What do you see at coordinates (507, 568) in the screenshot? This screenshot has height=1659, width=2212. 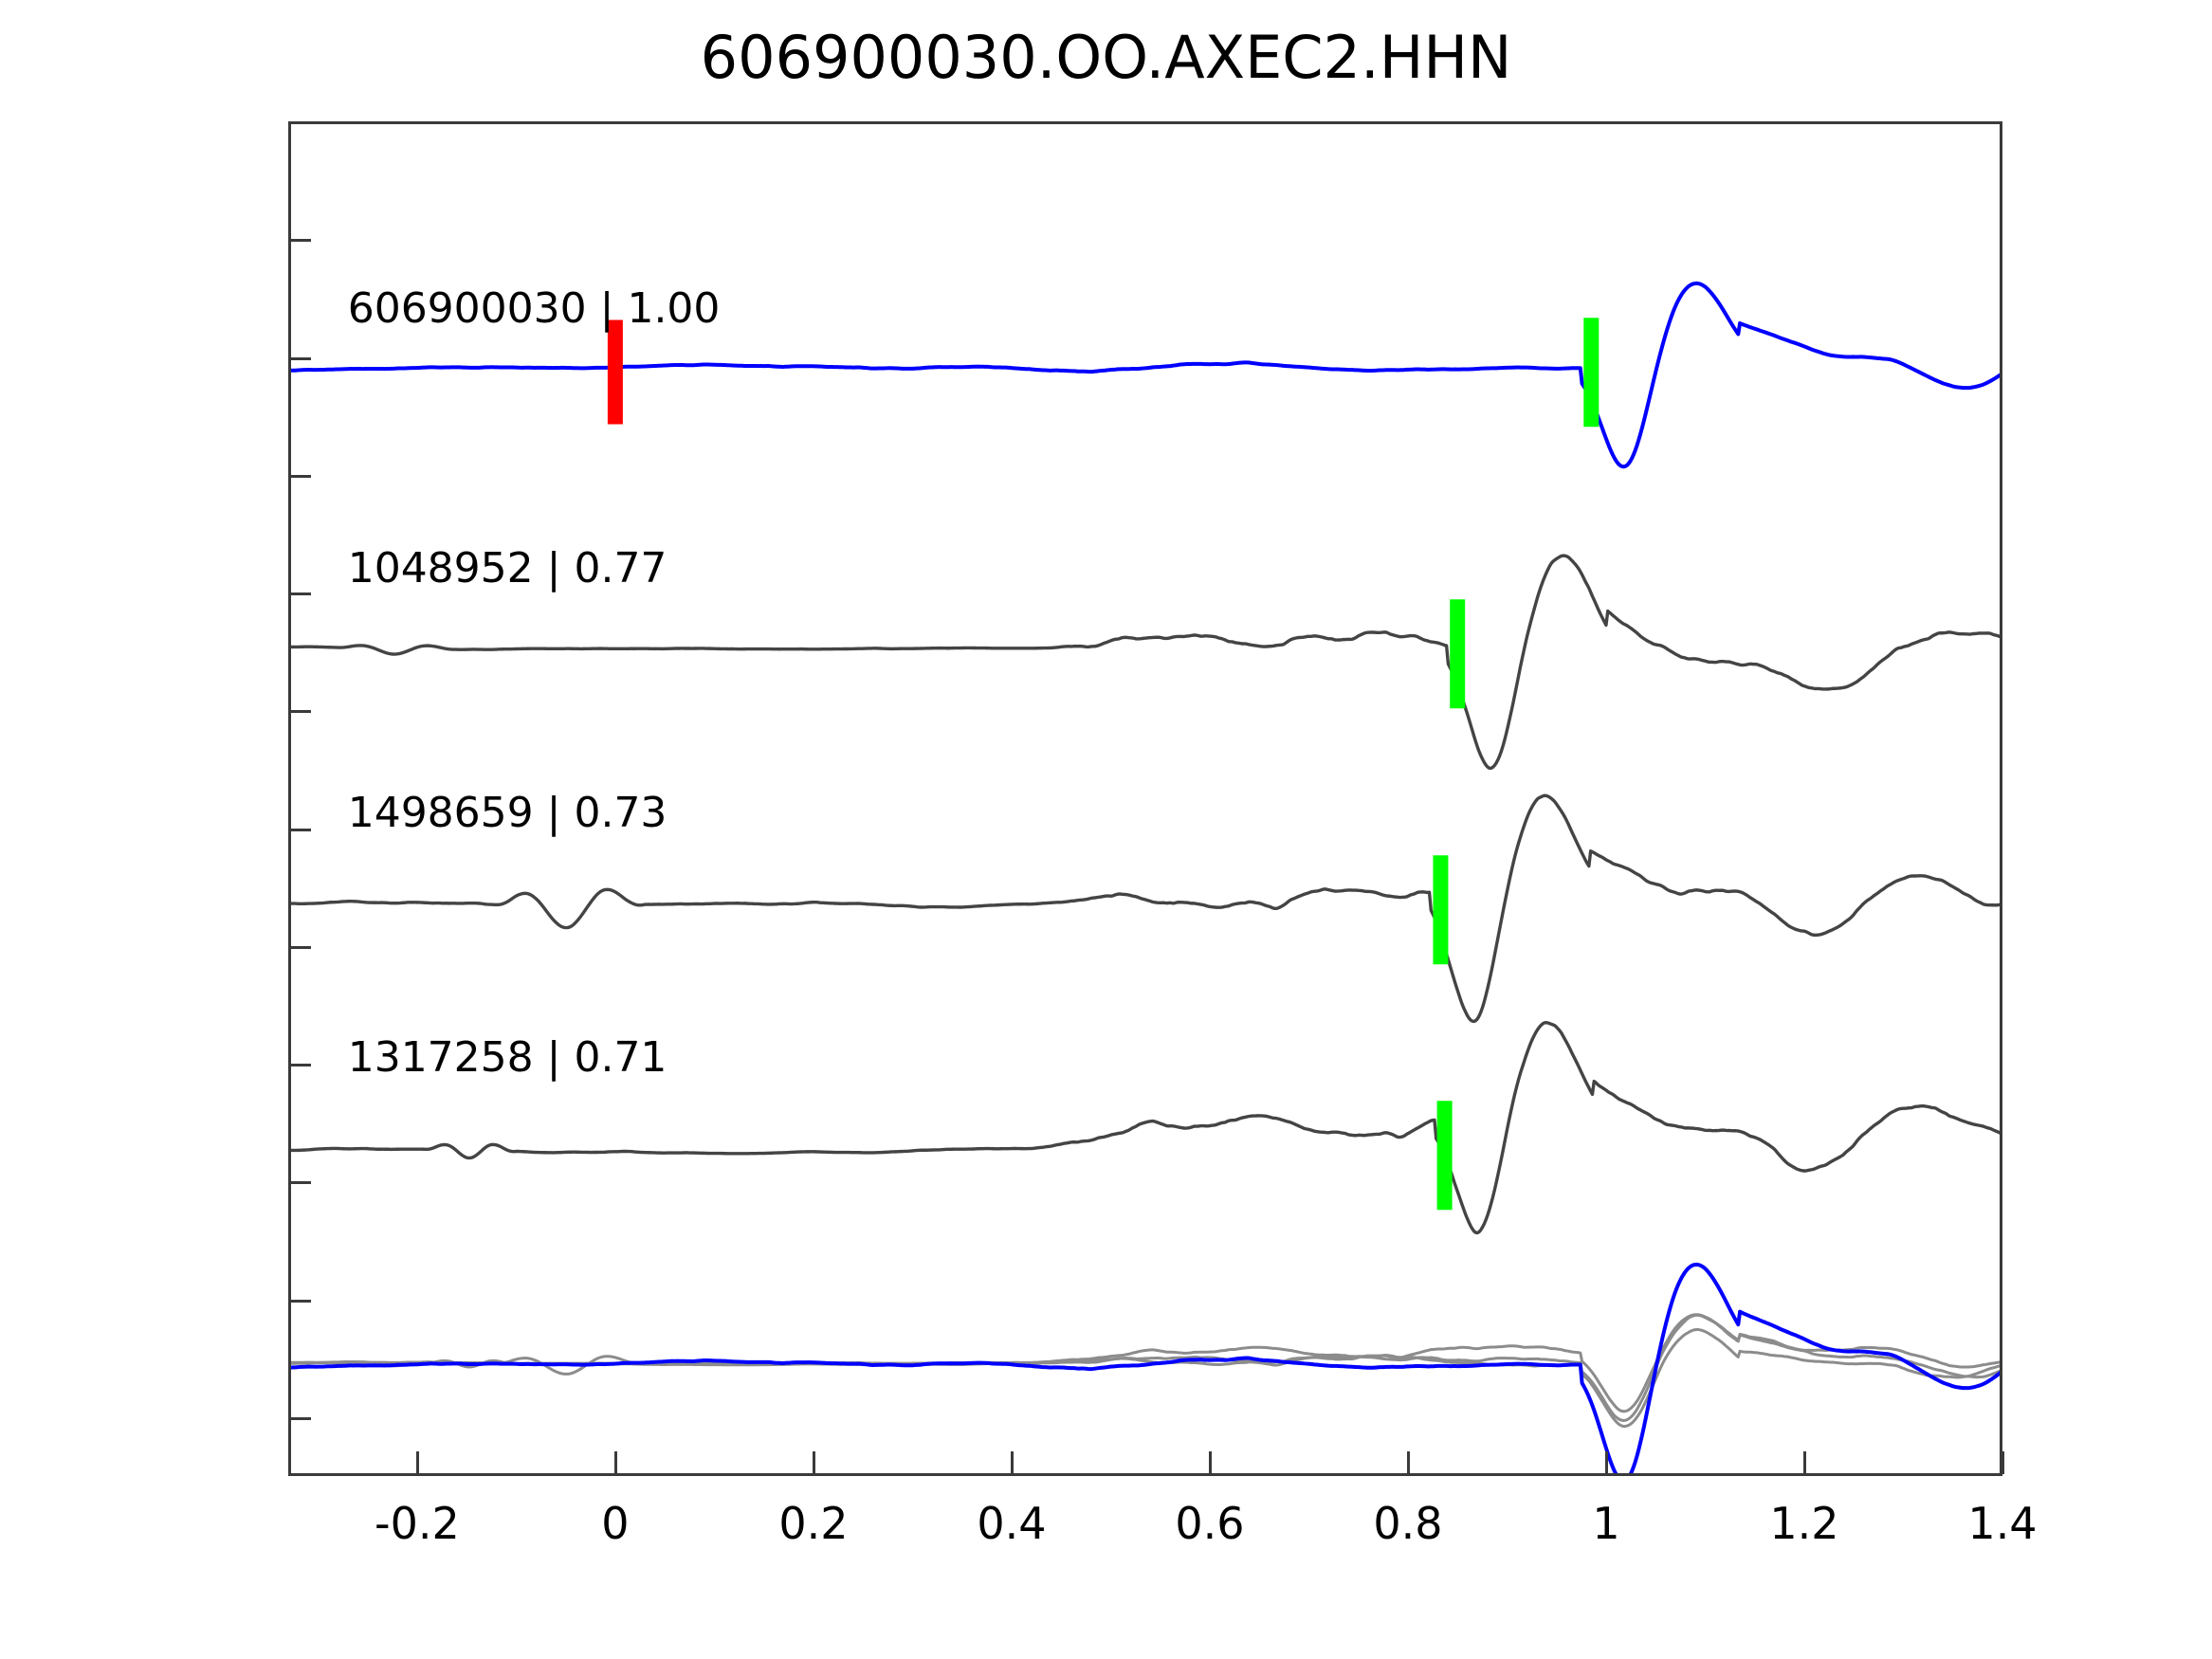 I see `trace-label-1048952: 1048952 | 0.77` at bounding box center [507, 568].